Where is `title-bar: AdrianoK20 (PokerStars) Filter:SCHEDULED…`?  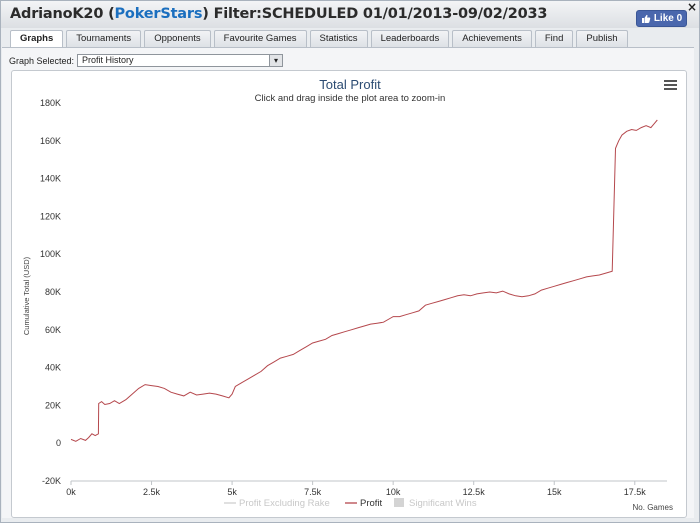 title-bar: AdrianoK20 (PokerStars) Filter:SCHEDULED… is located at coordinates (350, 14).